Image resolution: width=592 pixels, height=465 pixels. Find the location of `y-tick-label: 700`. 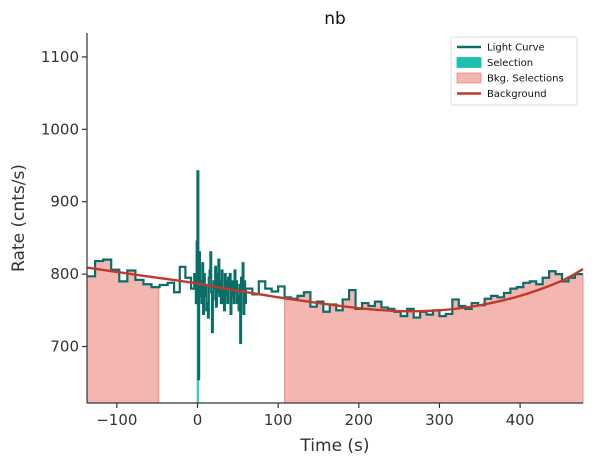

y-tick-label: 700 is located at coordinates (64, 347).